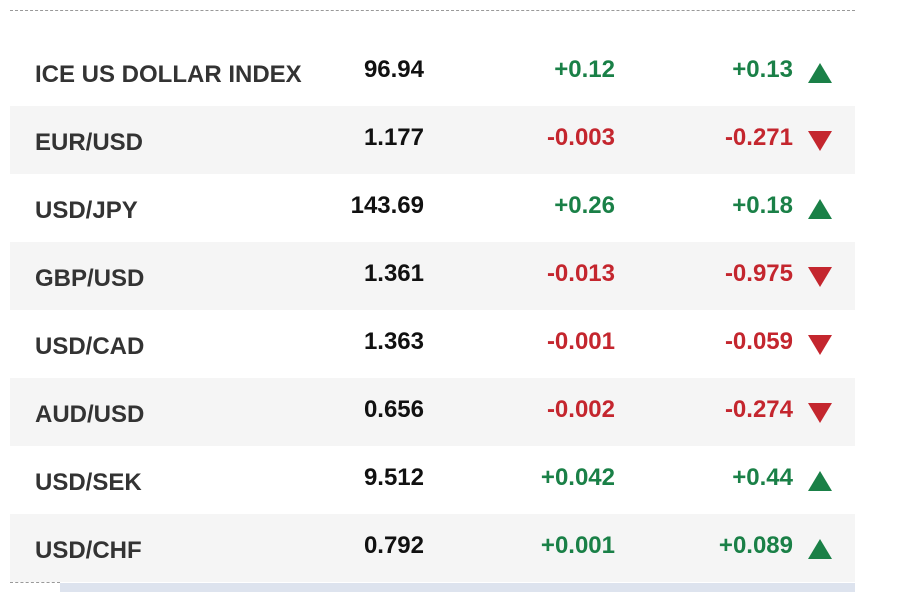  What do you see at coordinates (393, 69) in the screenshot?
I see `last-price: 96.94` at bounding box center [393, 69].